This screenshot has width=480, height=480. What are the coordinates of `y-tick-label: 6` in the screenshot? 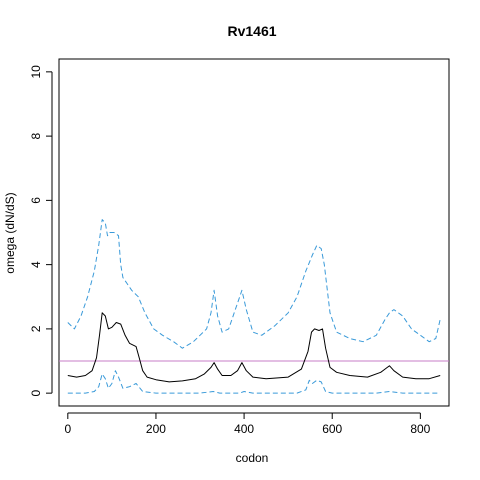 It's located at (36, 200).